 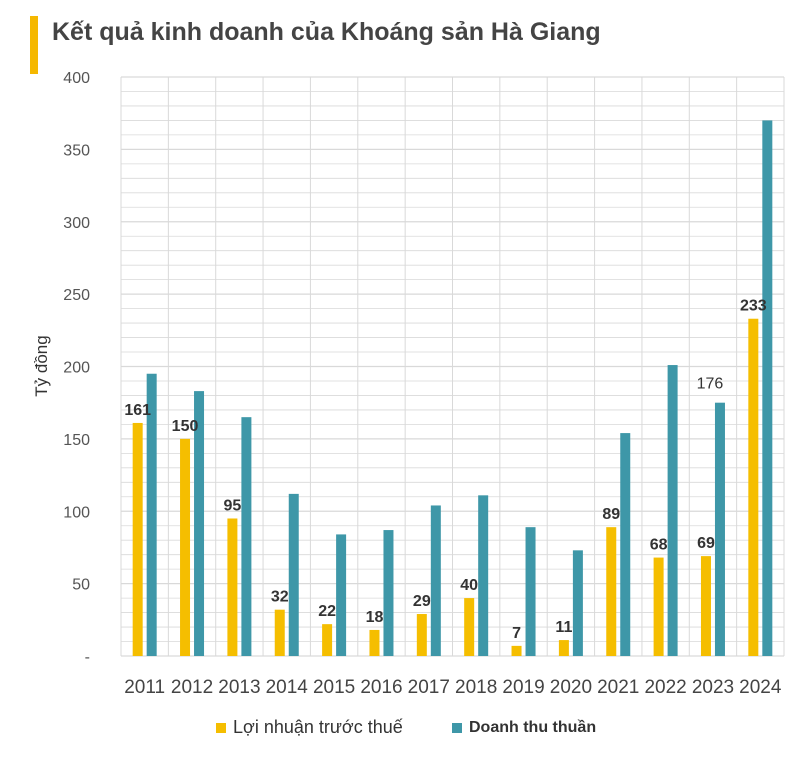 I want to click on data-label-profit: 89, so click(x=611, y=514).